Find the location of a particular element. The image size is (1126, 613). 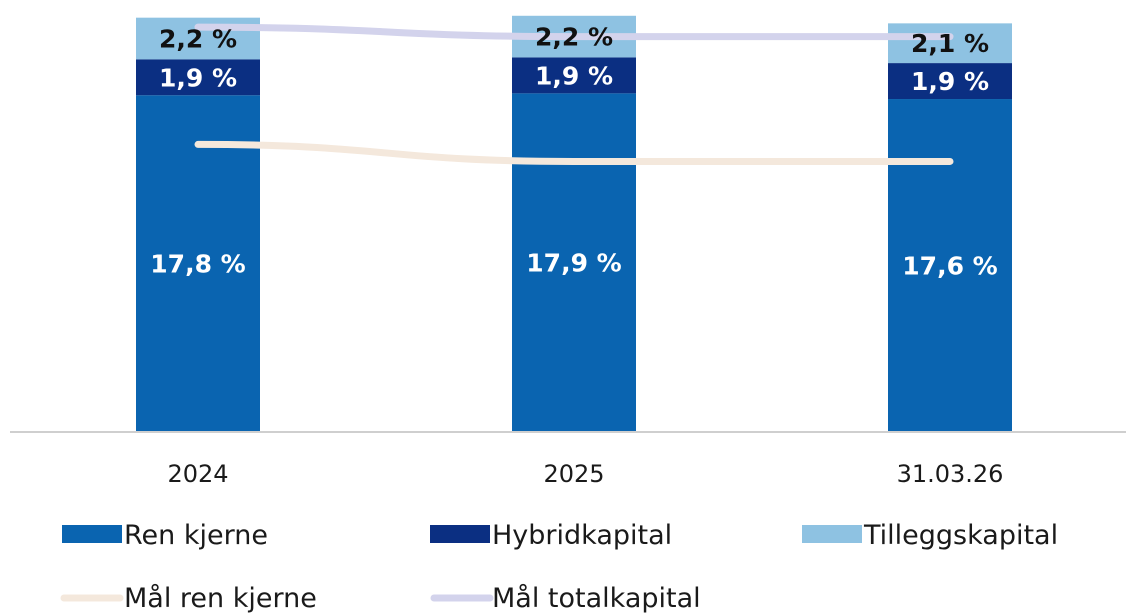

legend-label-hybridkapital: Hybridkapital is located at coordinates (582, 535).